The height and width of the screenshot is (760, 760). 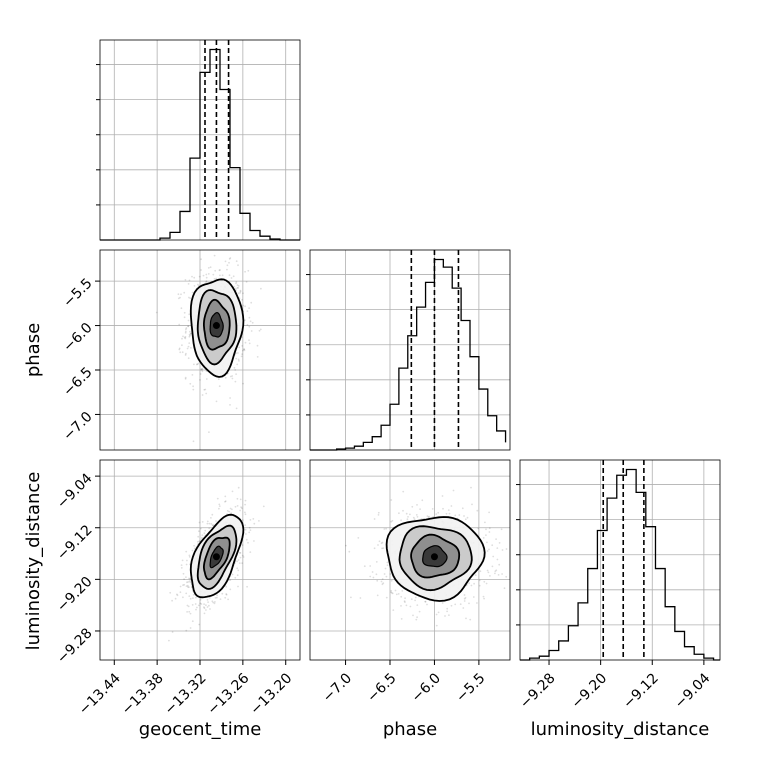 What do you see at coordinates (620, 729) in the screenshot?
I see `xlabel-luminosity-distance: luminosity_distance` at bounding box center [620, 729].